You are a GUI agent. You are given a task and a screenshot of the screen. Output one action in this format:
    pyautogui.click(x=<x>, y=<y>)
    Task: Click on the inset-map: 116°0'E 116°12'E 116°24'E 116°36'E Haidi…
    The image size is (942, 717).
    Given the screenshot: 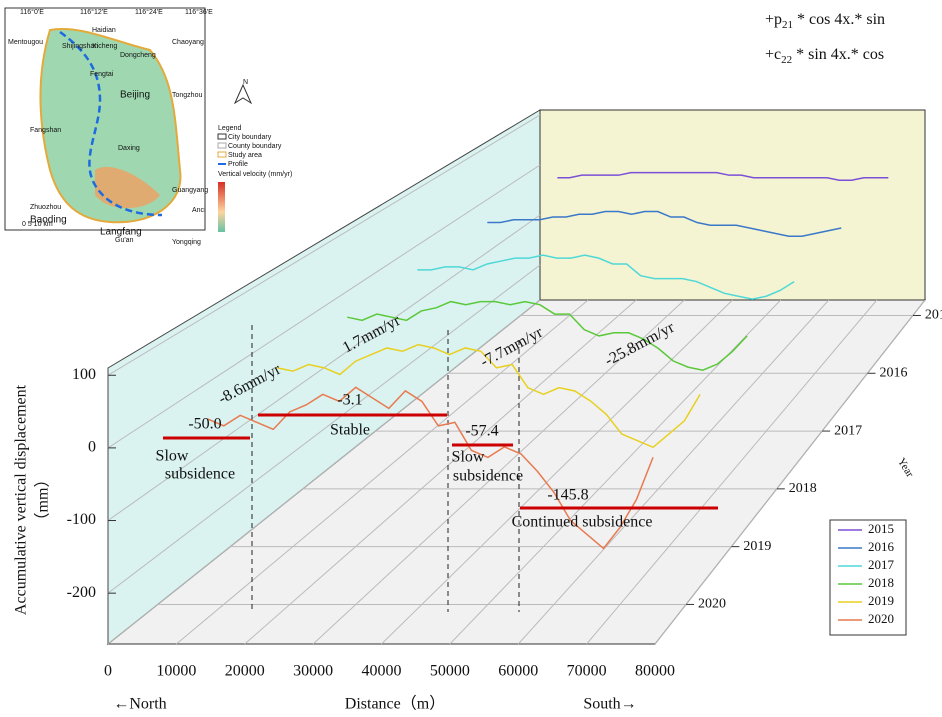 What is the action you would take?
    pyautogui.click(x=148, y=126)
    